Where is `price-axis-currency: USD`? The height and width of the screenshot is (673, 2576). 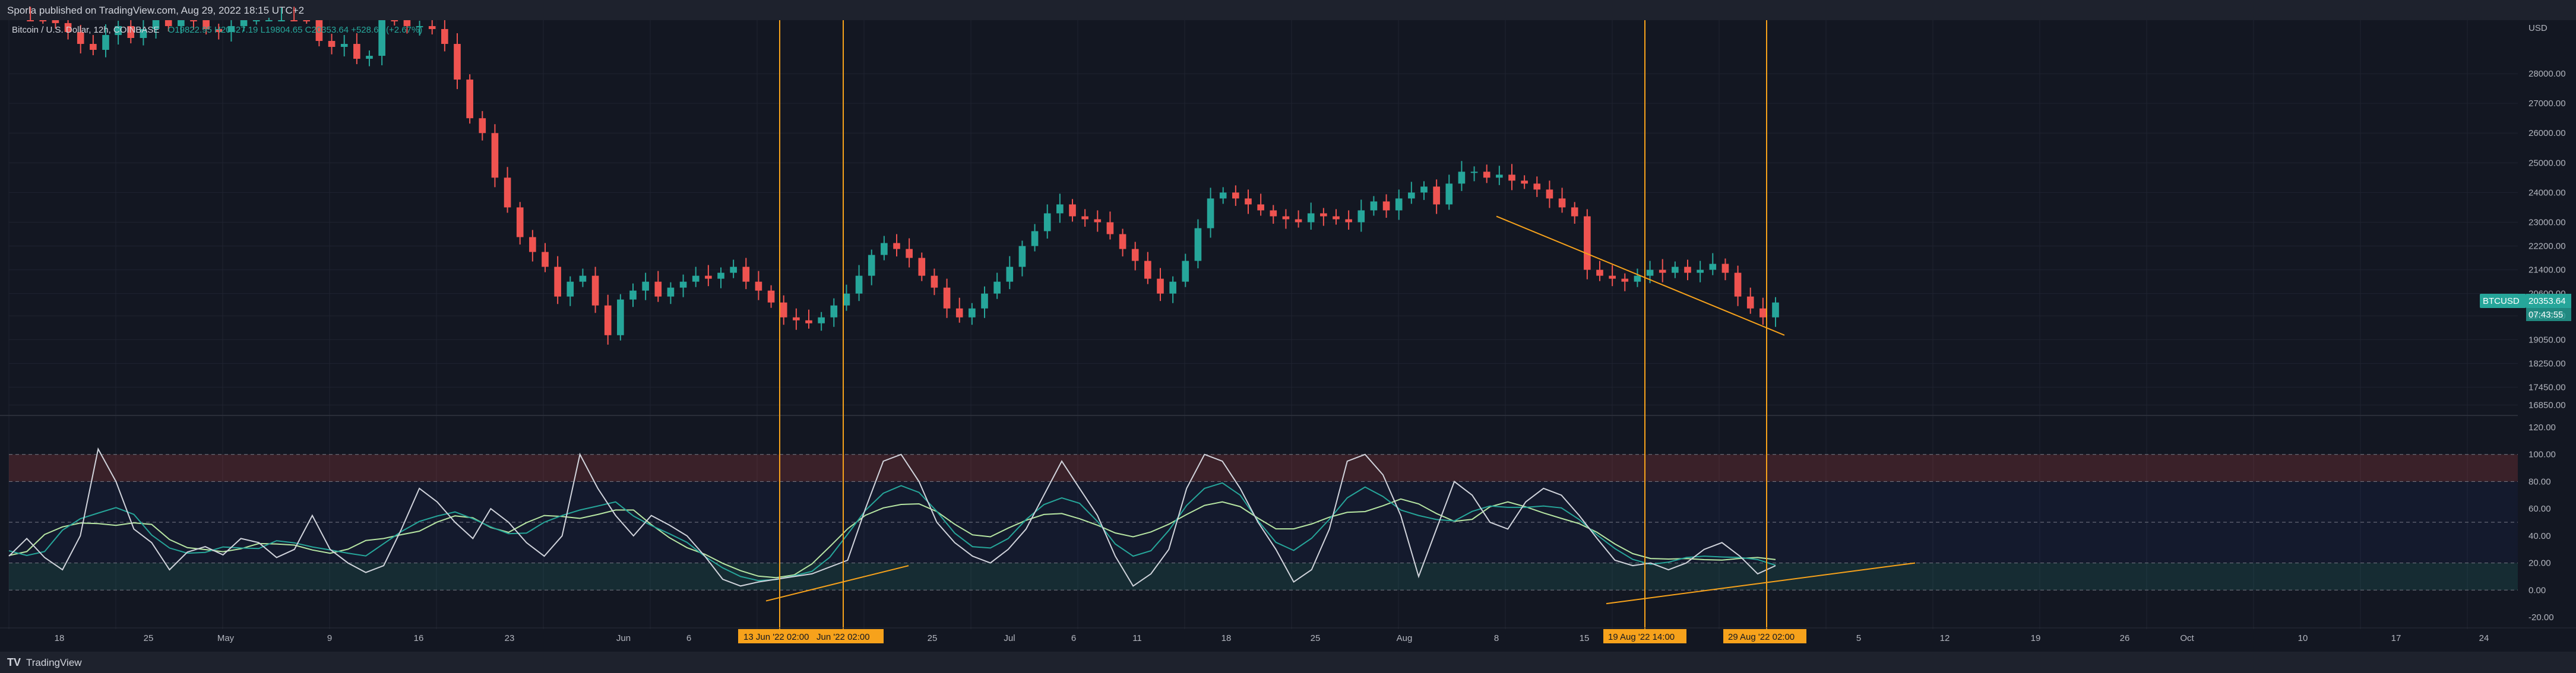
price-axis-currency: USD is located at coordinates (2537, 28).